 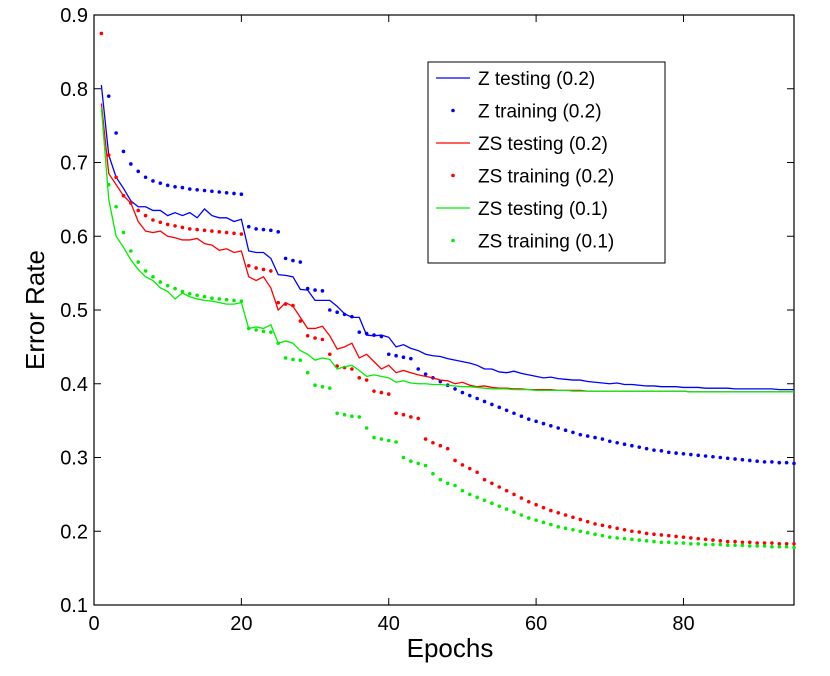 I want to click on y-axis-title: Error Rate, so click(x=35, y=310).